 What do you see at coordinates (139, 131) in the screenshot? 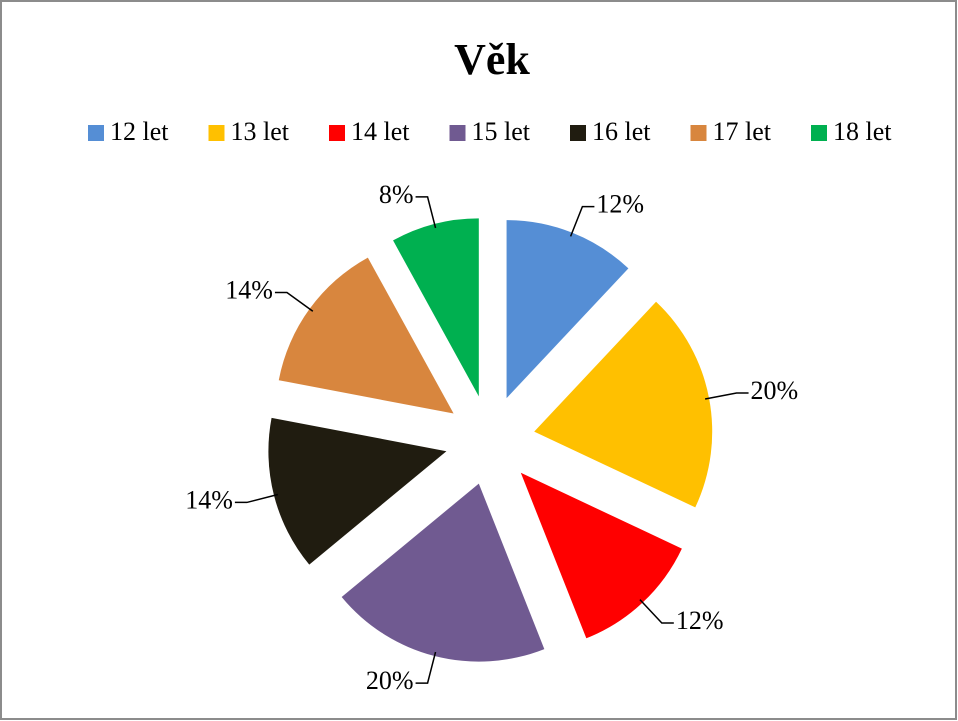
I see `legend-label: 12 let` at bounding box center [139, 131].